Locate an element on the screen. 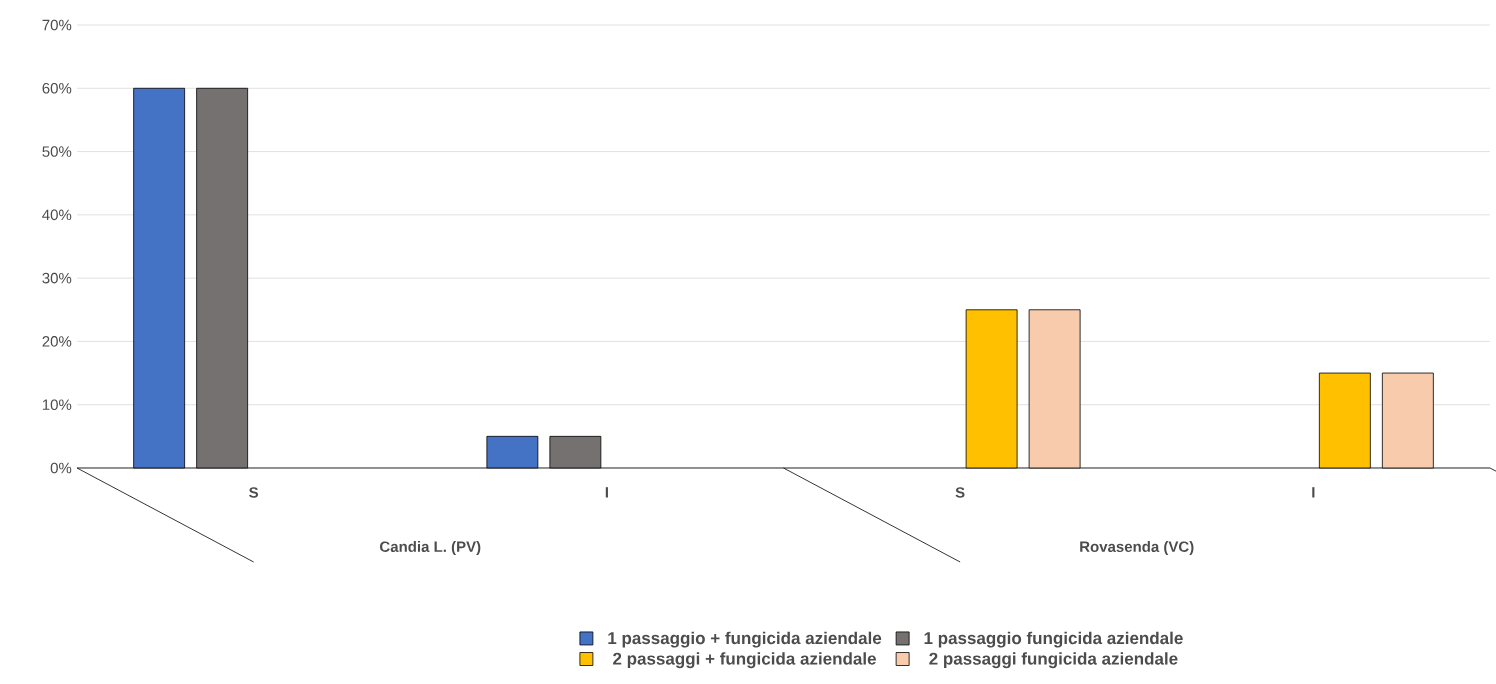  legend-label: 2 passaggi fungicida aziendale is located at coordinates (1053, 660).